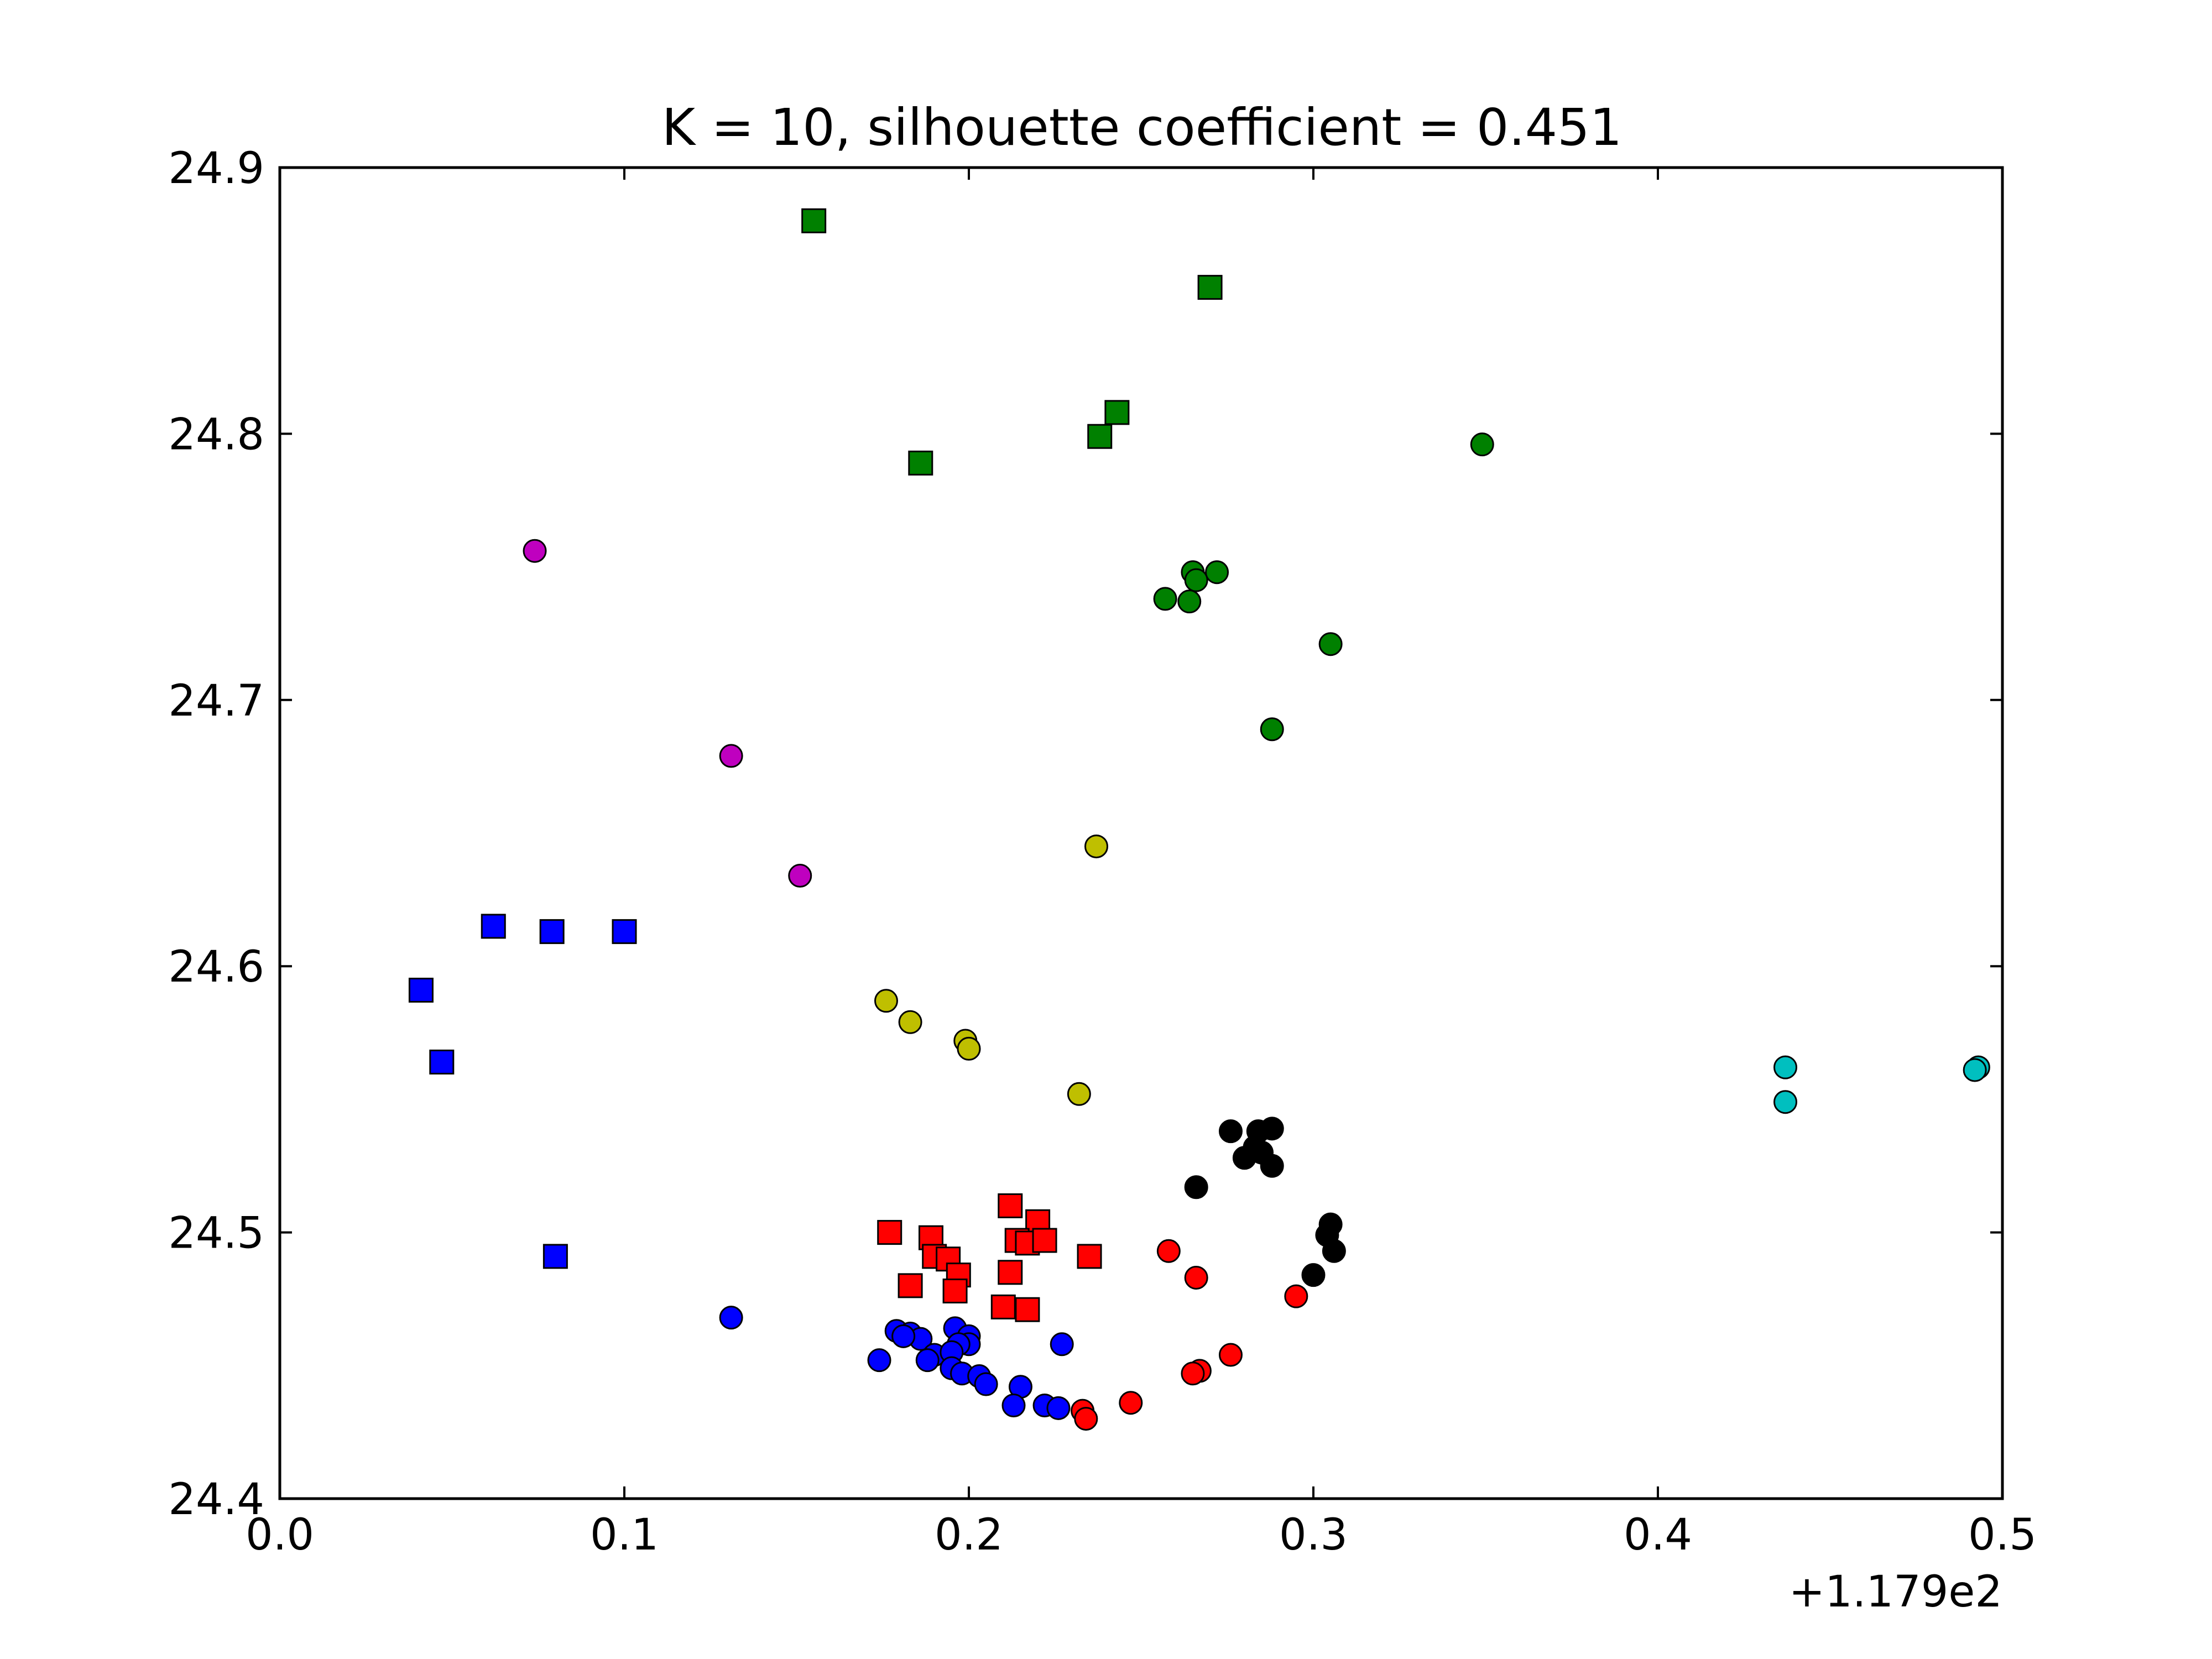 The image size is (2212, 1659). Describe the element at coordinates (1189, 1335) in the screenshot. I see `cluster-red-circles` at that location.